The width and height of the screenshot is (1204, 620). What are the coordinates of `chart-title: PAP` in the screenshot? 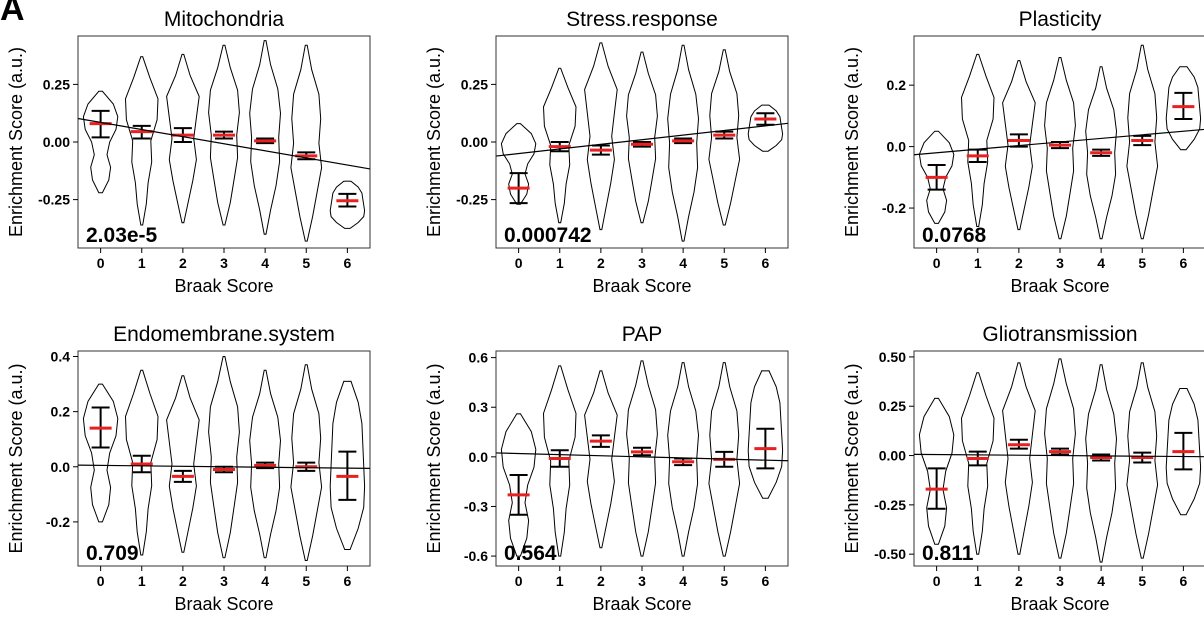 It's located at (642, 334).